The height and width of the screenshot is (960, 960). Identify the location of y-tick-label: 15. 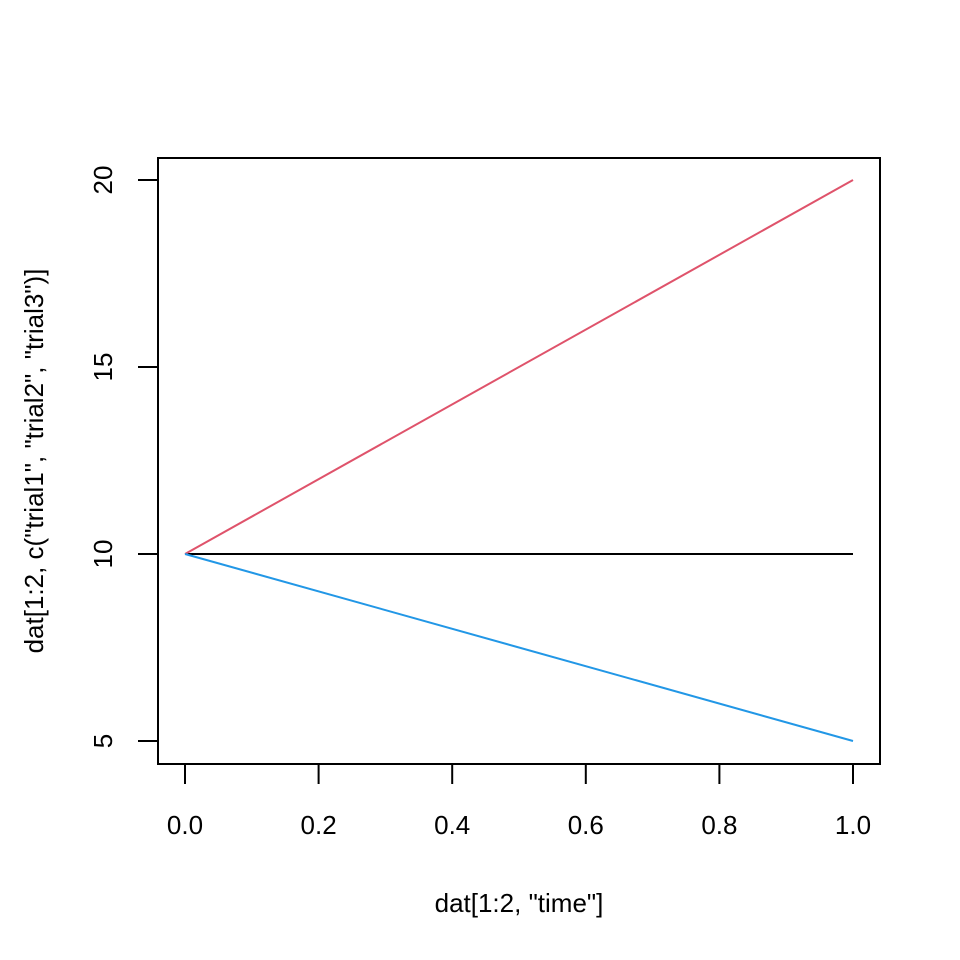
(103, 367).